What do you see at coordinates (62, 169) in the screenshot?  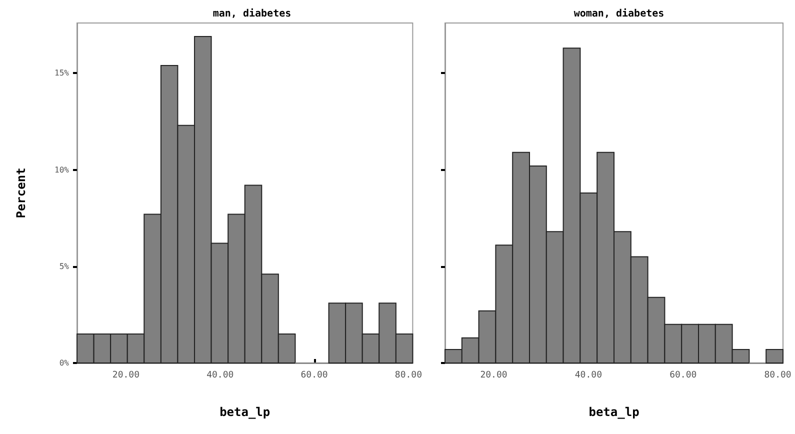 I see `y-tick-label: 10%` at bounding box center [62, 169].